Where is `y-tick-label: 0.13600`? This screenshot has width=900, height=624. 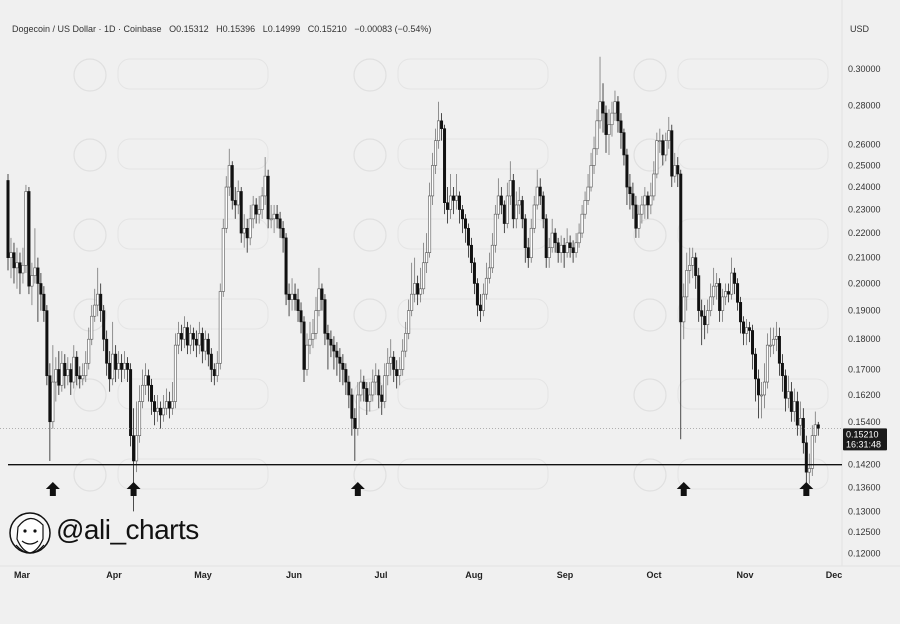
y-tick-label: 0.13600 is located at coordinates (864, 488).